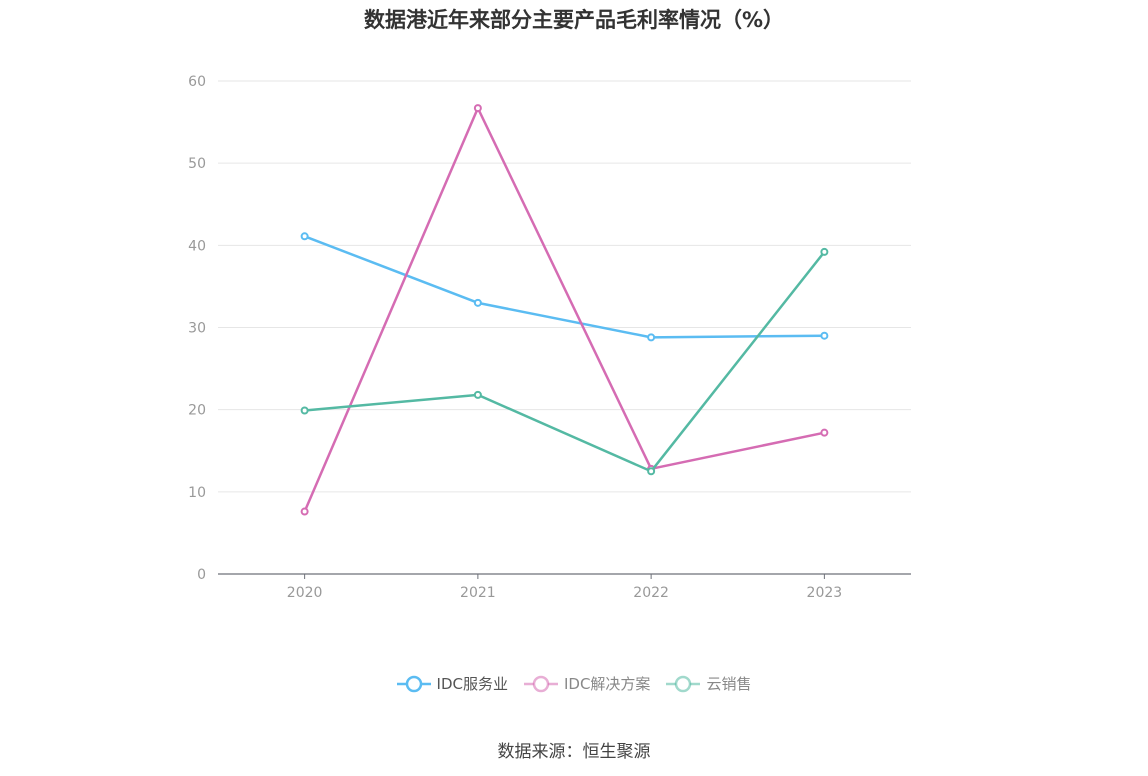 The image size is (1148, 776). What do you see at coordinates (197, 329) in the screenshot?
I see `y-tick-label: 30` at bounding box center [197, 329].